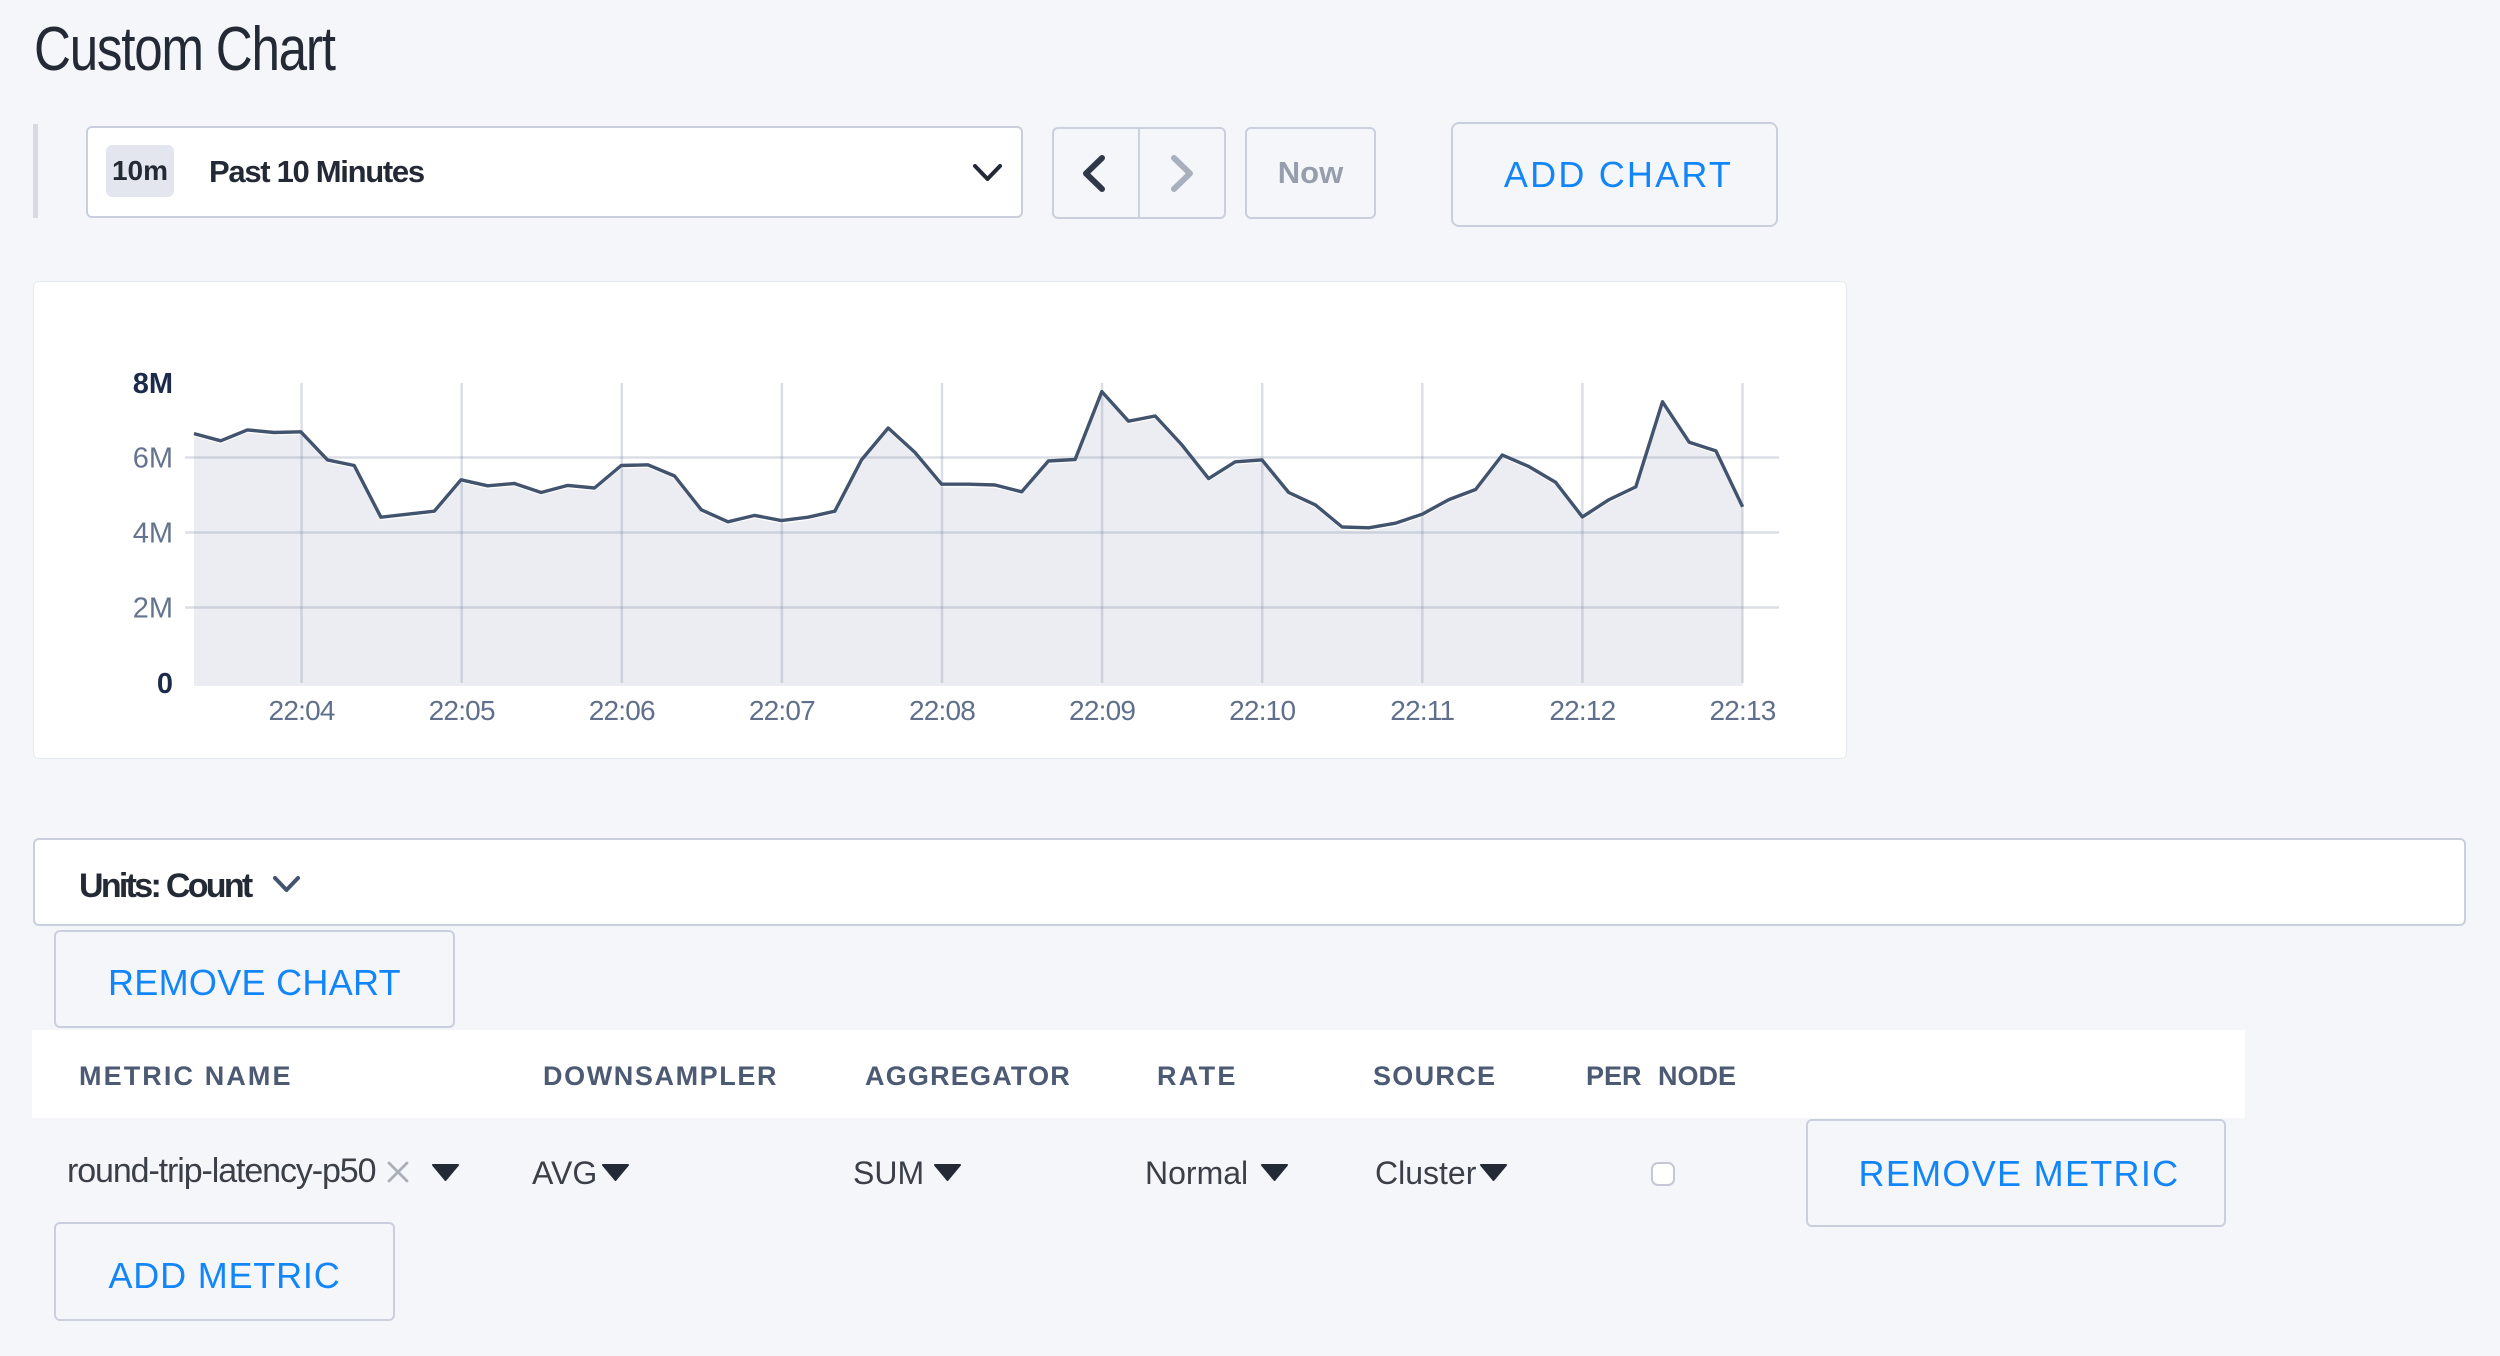 This screenshot has height=1356, width=2500. What do you see at coordinates (1742, 710) in the screenshot?
I see `svg-text: 22:13` at bounding box center [1742, 710].